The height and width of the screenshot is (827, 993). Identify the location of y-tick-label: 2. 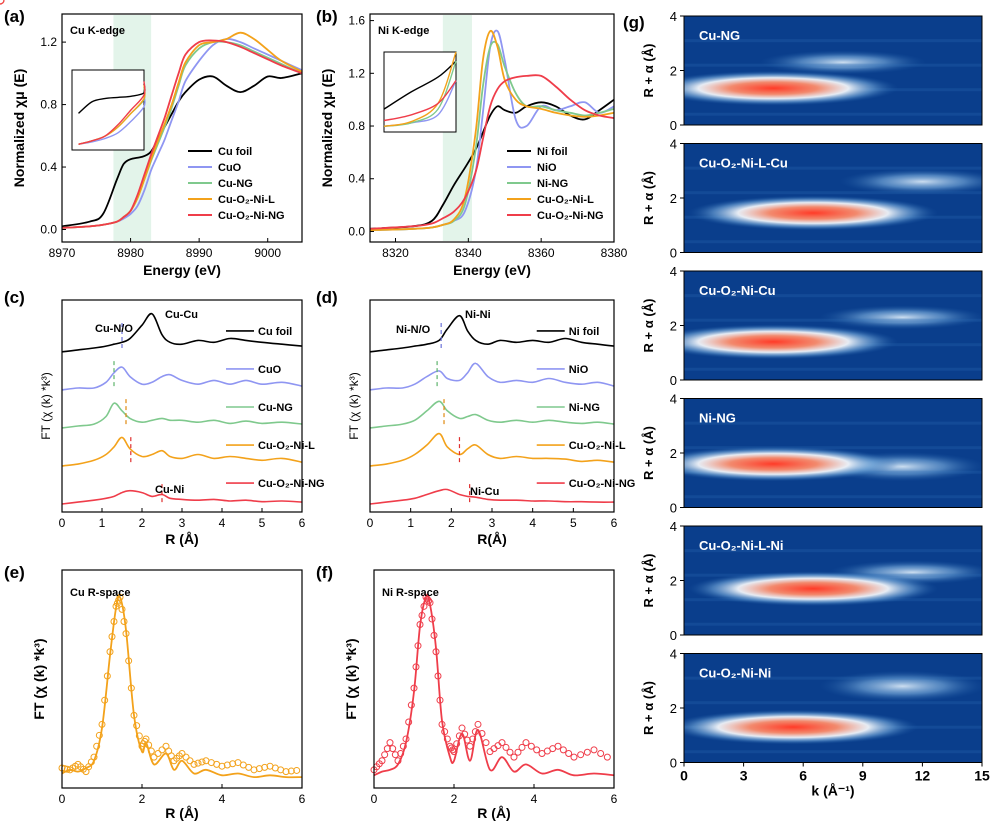
(673, 326).